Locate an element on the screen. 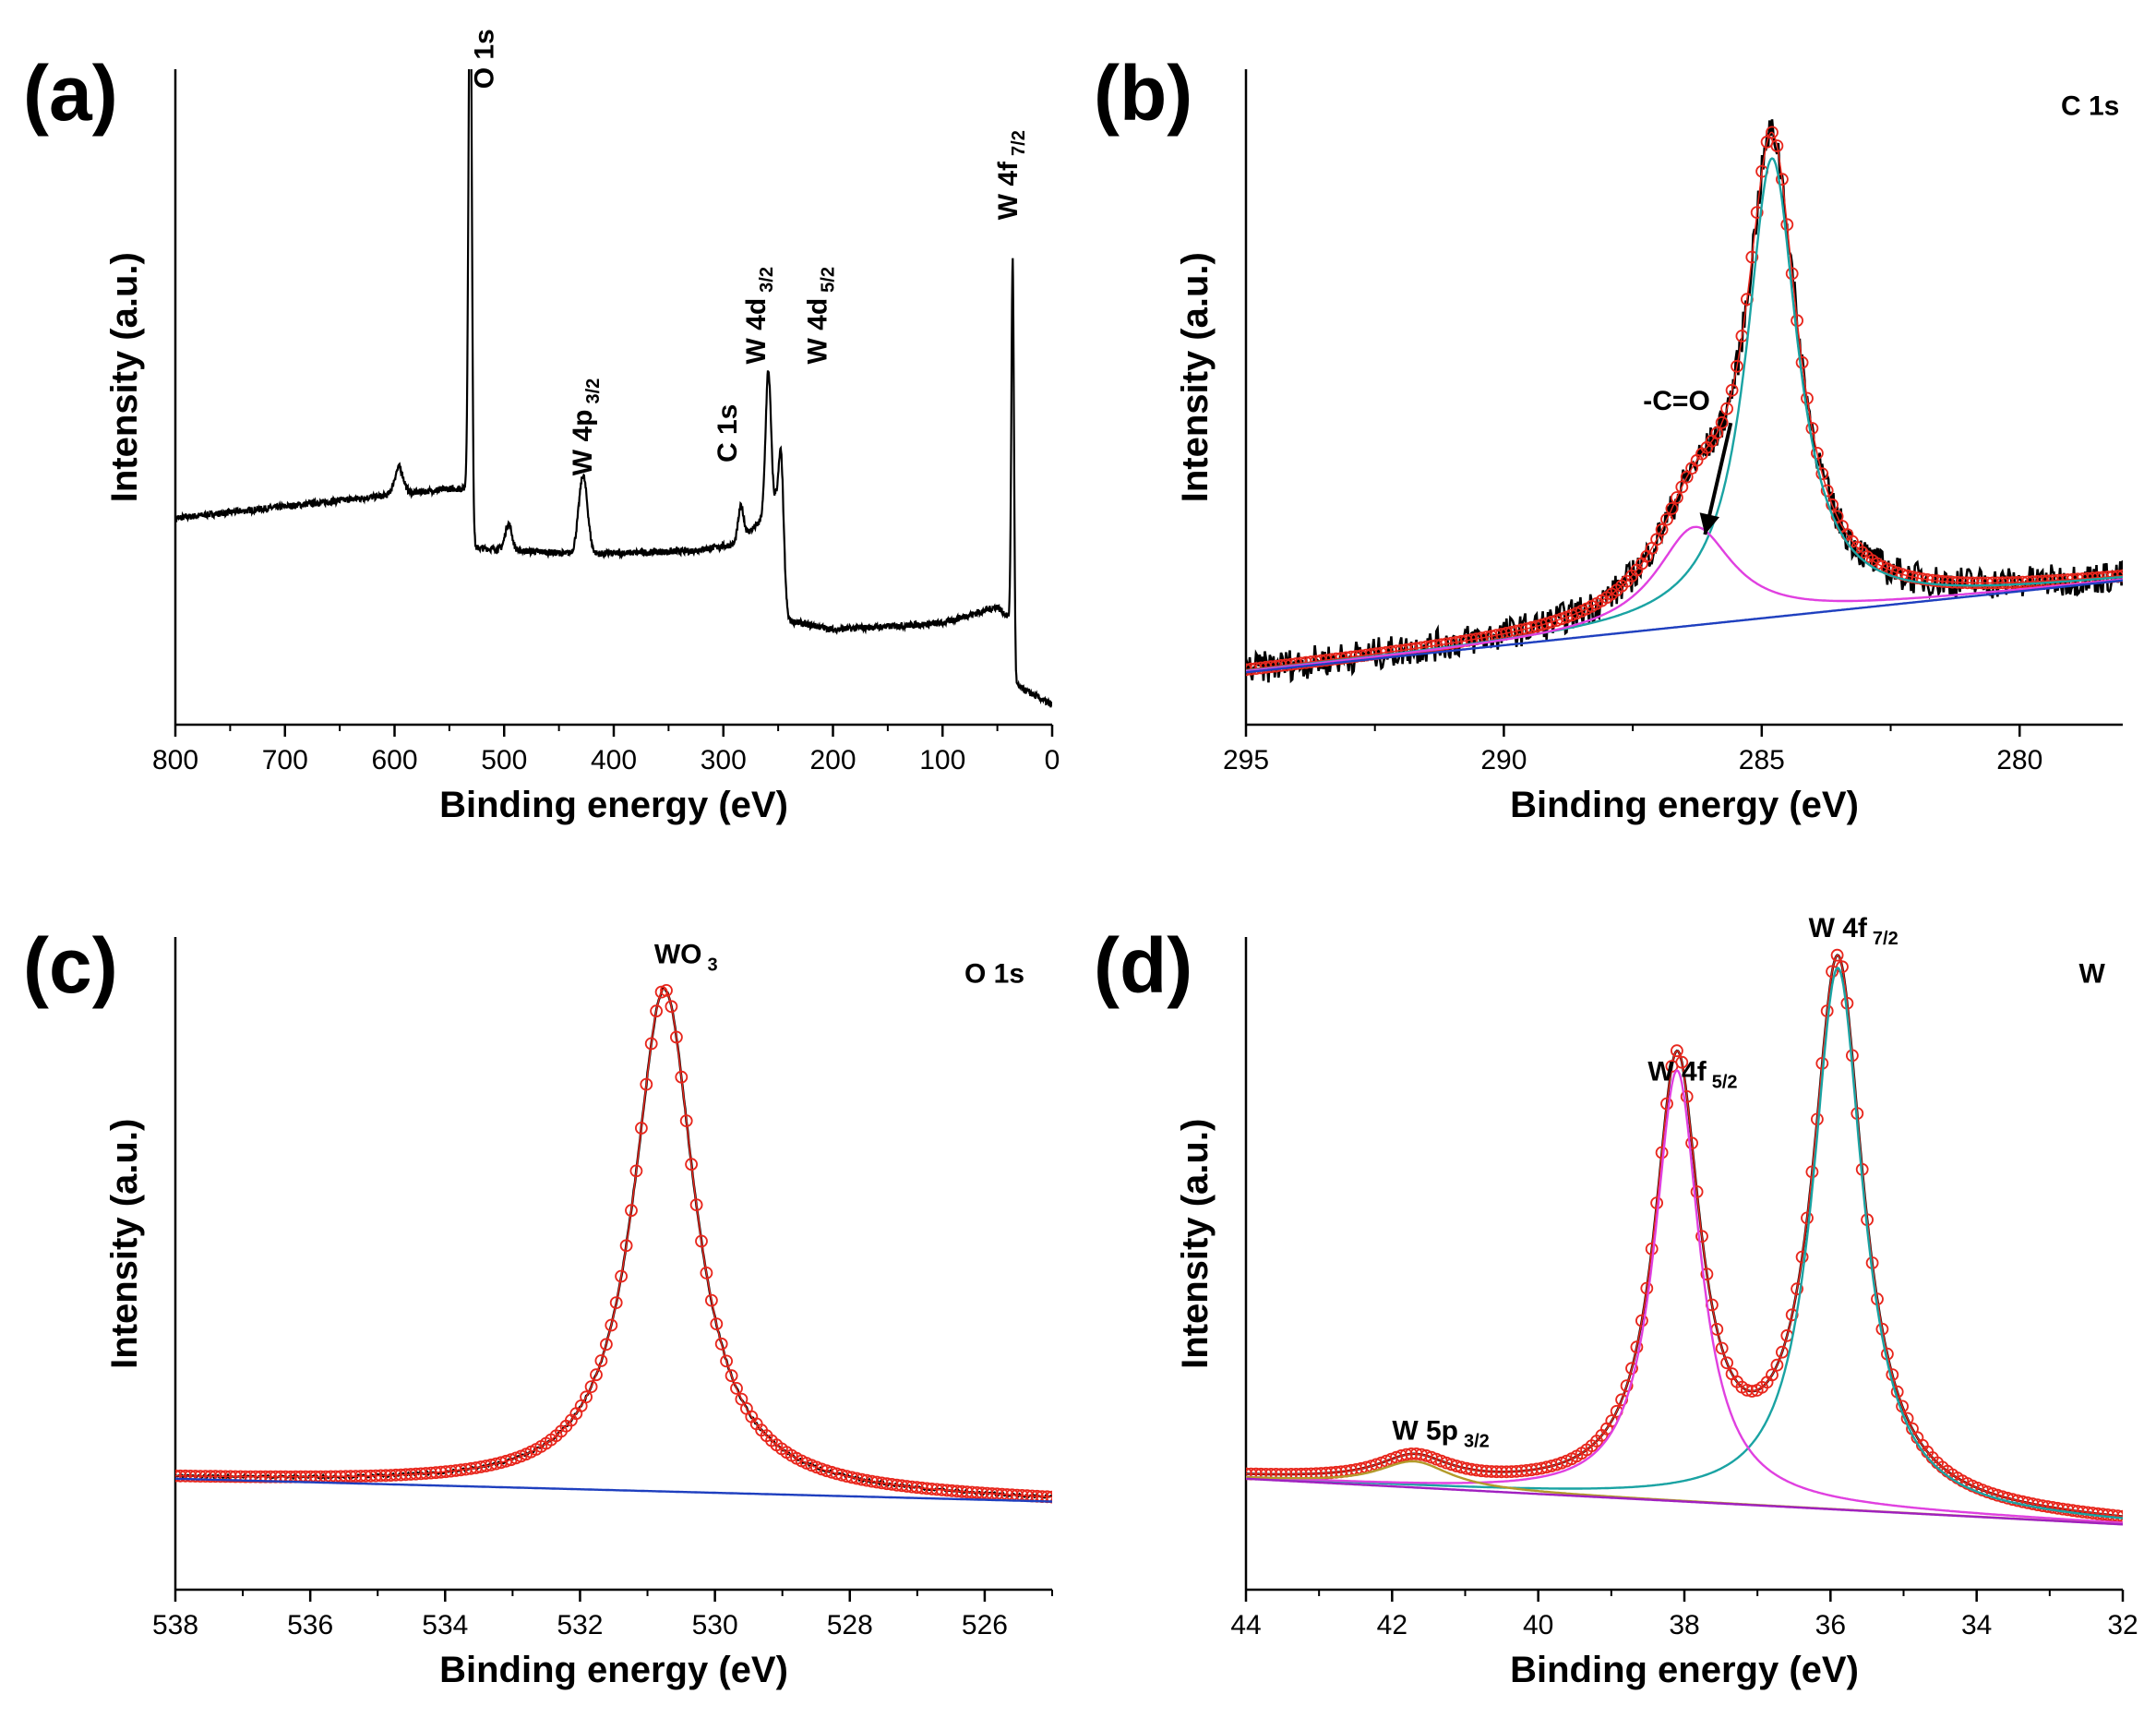 This screenshot has width=2156, height=1718. x-tick-label: 285 is located at coordinates (1762, 760).